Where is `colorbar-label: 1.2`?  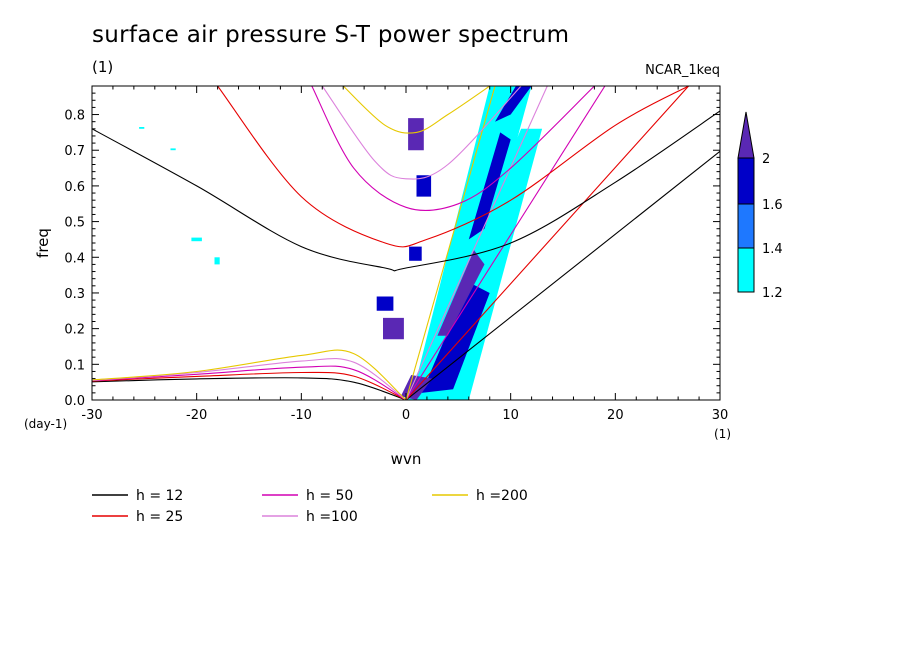 colorbar-label: 1.2 is located at coordinates (772, 293).